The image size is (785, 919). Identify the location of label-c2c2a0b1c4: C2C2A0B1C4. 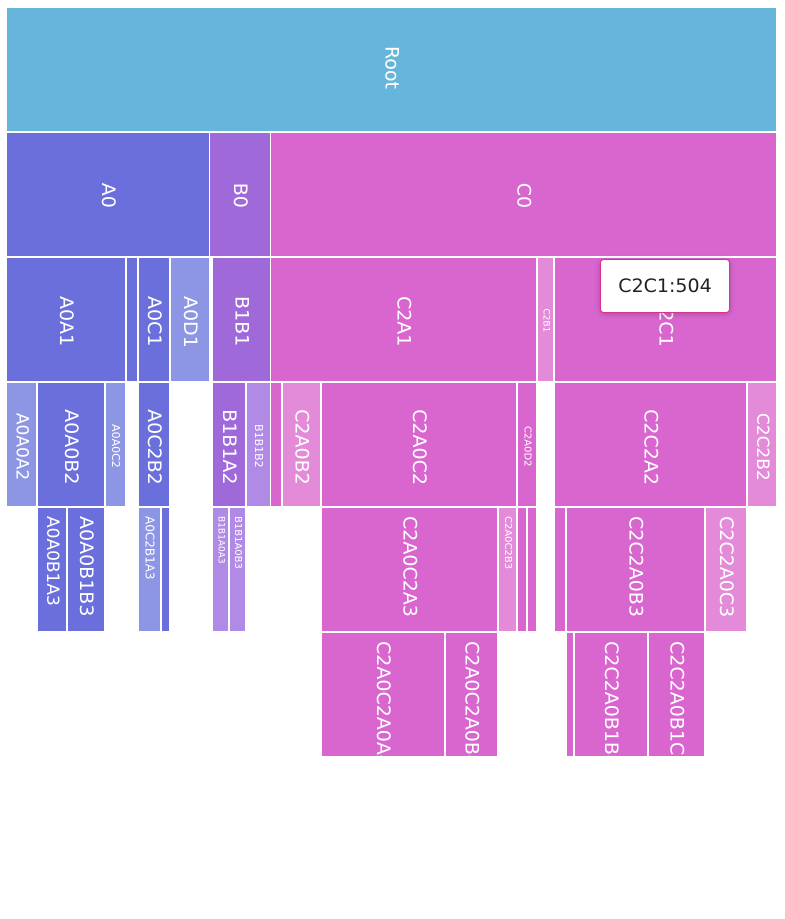
(677, 704).